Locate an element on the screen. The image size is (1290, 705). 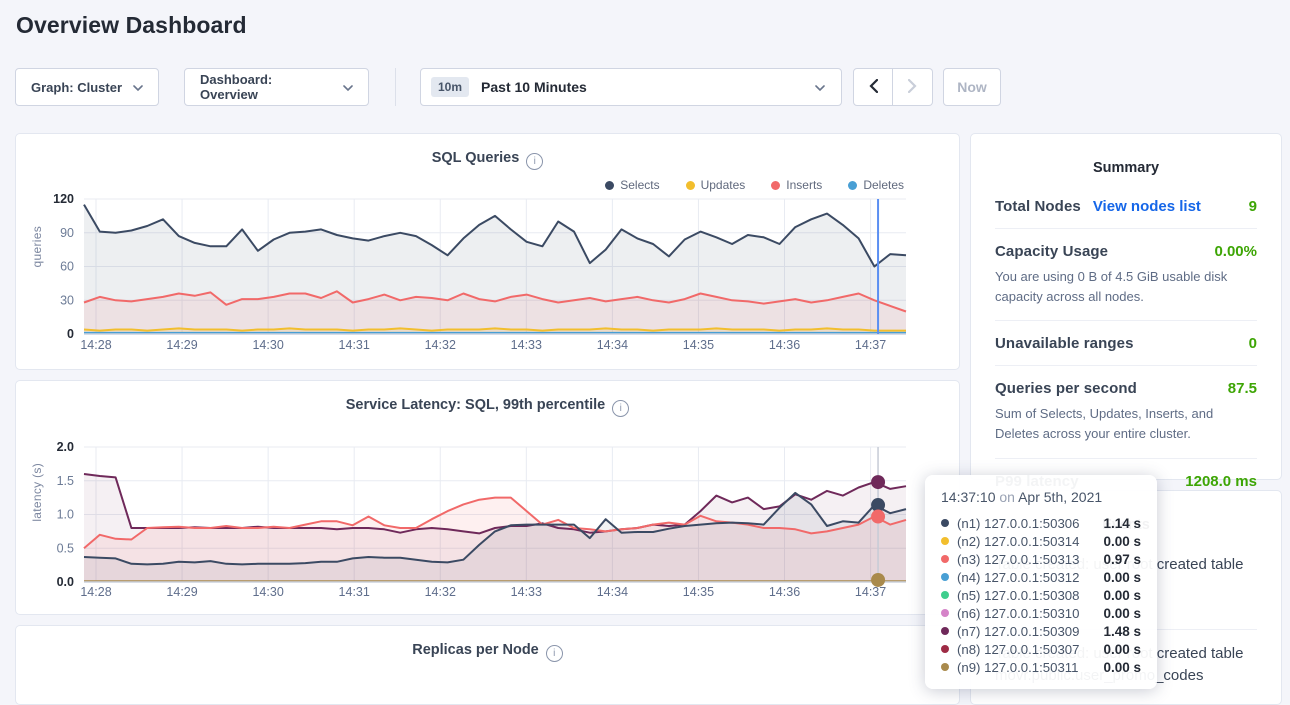
svg-text: 120 is located at coordinates (63, 199).